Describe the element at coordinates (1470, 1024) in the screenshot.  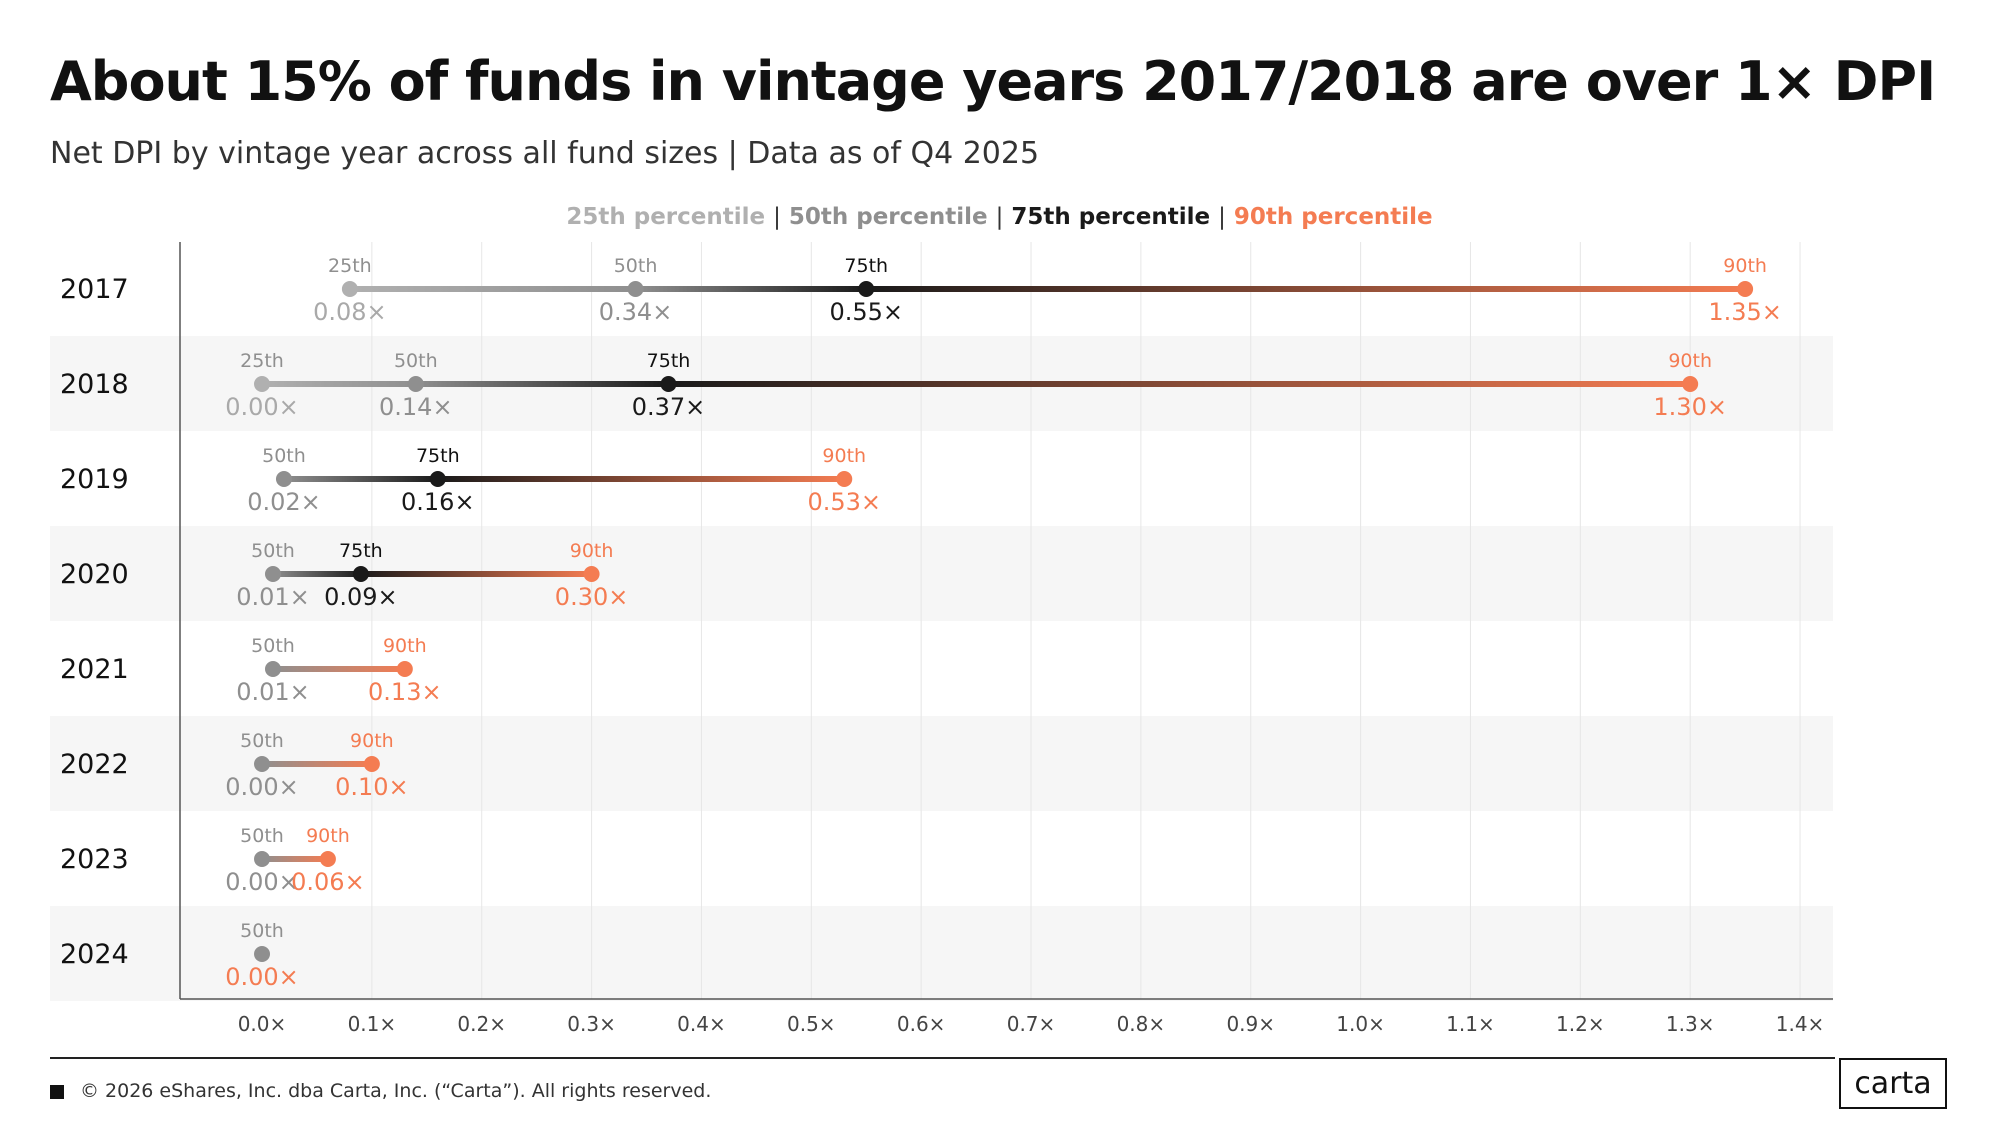
I see `x-tick-label: 1.1×` at that location.